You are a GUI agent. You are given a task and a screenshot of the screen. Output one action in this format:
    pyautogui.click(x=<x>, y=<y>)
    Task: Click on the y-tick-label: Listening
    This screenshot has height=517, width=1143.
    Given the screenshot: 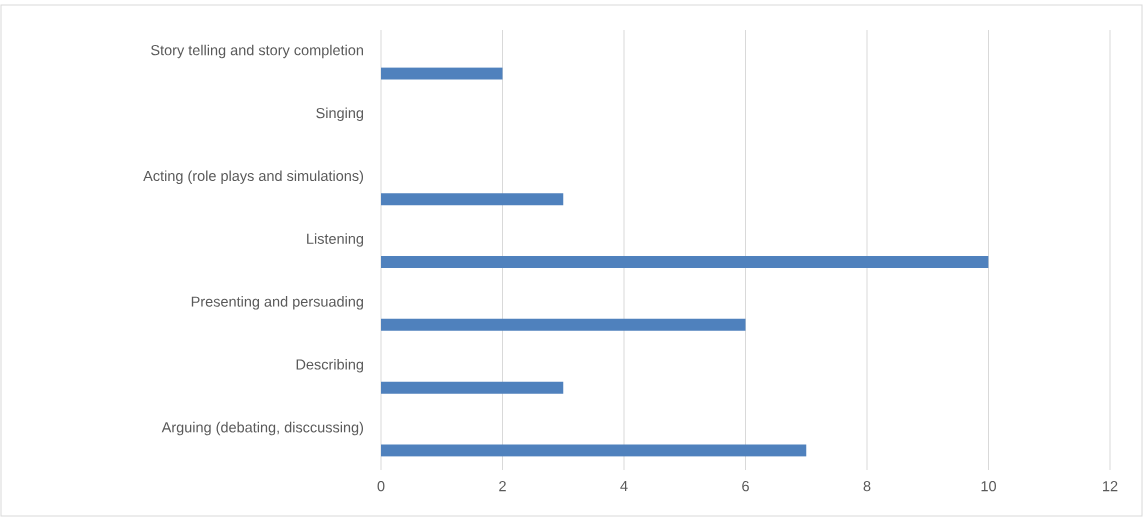 What is the action you would take?
    pyautogui.click(x=335, y=240)
    